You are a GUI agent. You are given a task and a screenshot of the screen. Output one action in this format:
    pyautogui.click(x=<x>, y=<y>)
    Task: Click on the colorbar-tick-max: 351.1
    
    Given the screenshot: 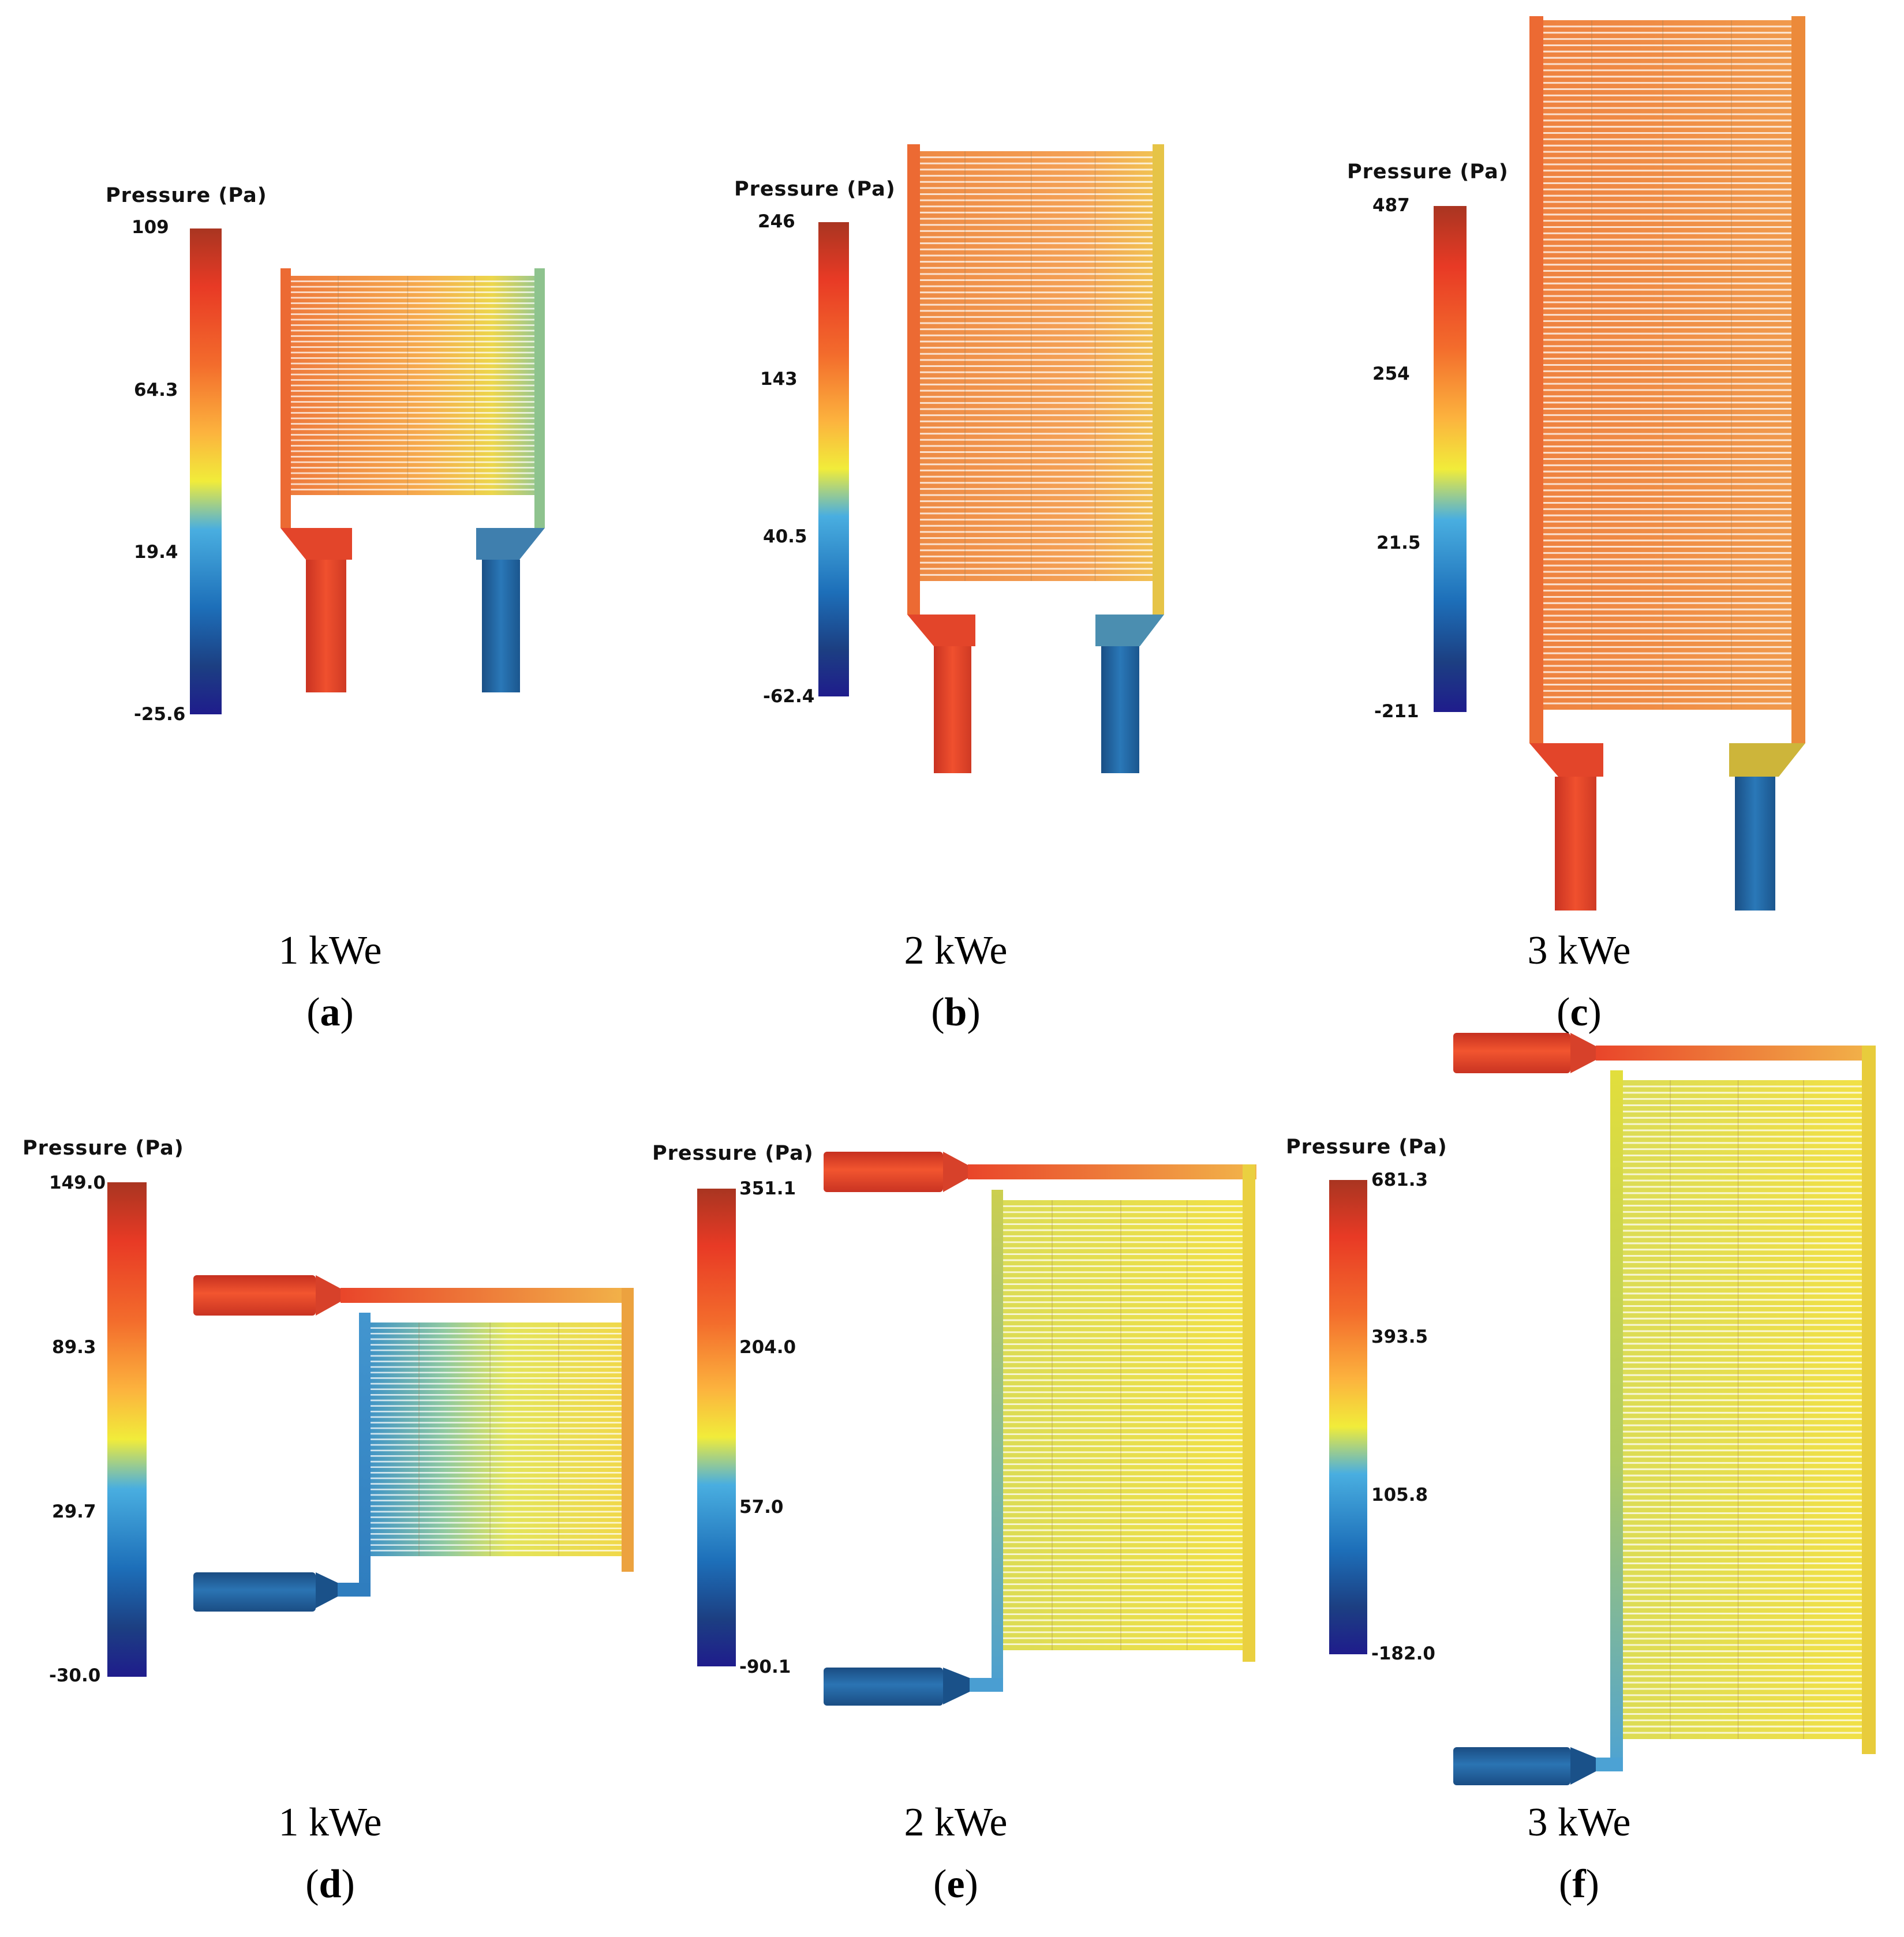 What is the action you would take?
    pyautogui.click(x=768, y=1188)
    